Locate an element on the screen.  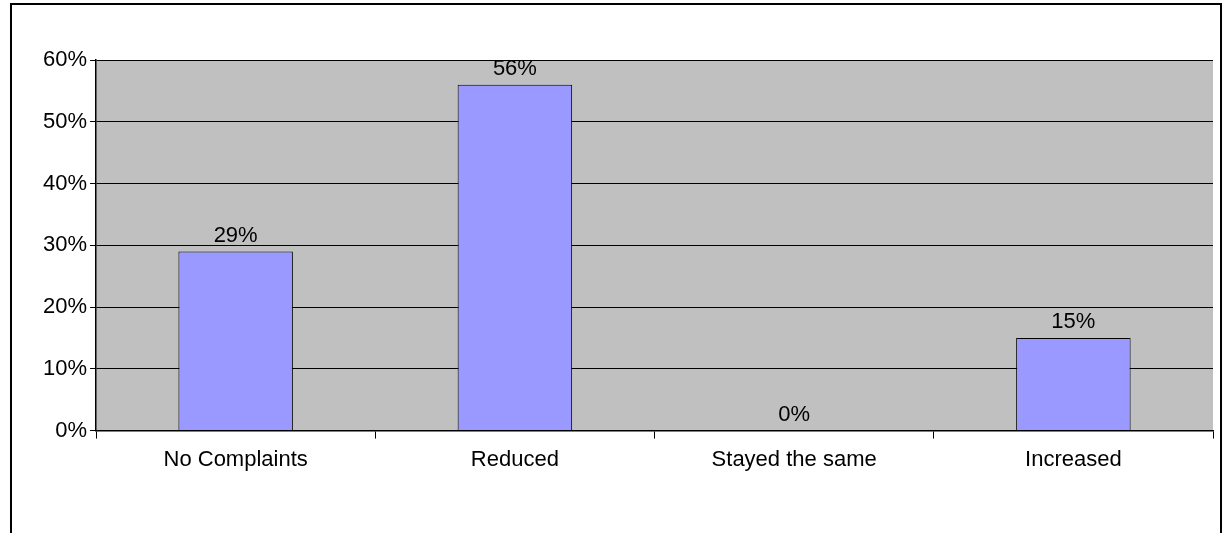
x-tick-label: Reduced is located at coordinates (514, 458).